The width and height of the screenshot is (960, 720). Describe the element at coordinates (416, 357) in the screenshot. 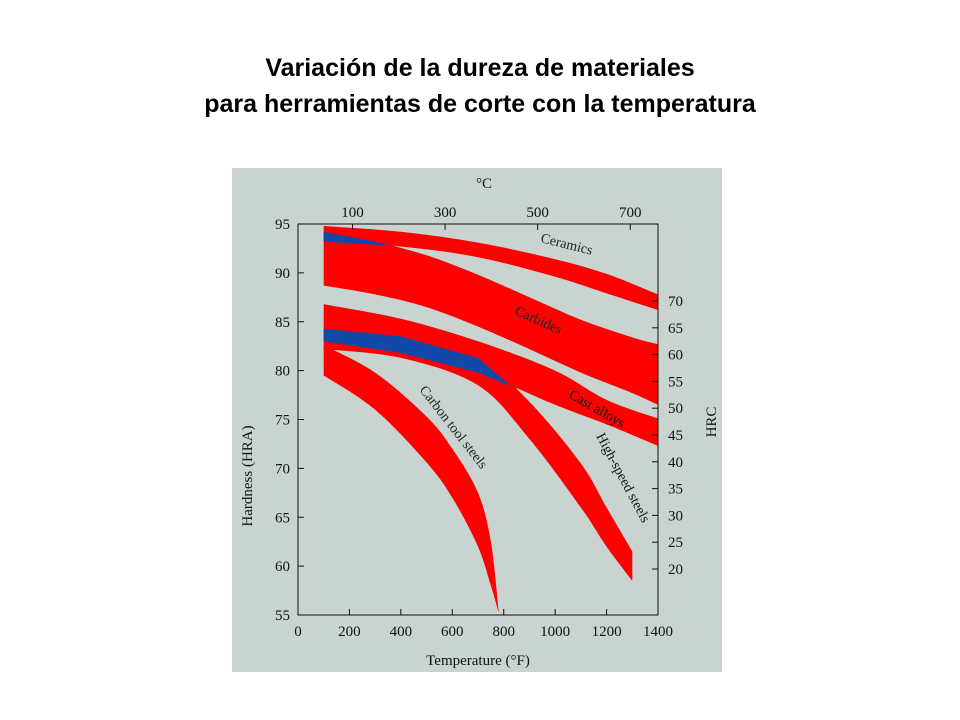

I see `overlap-cast-alloys-high-speed` at that location.